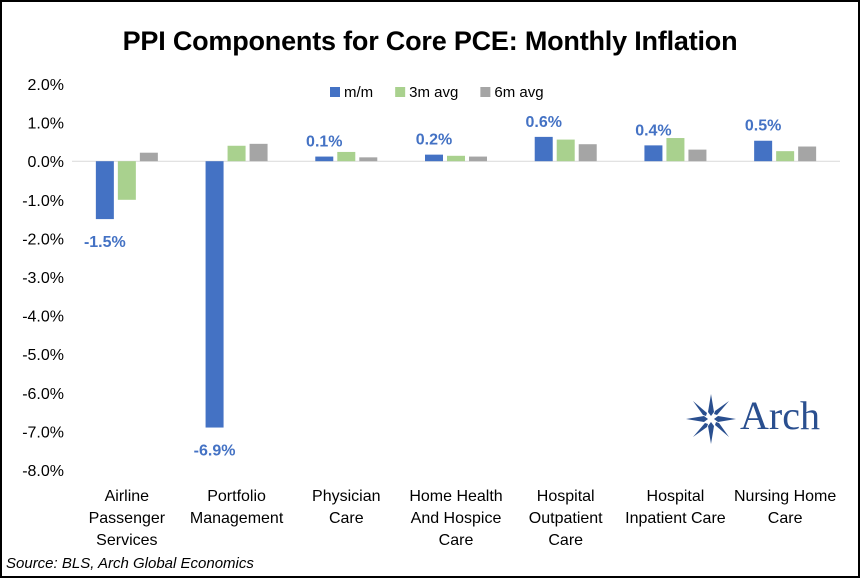 This screenshot has height=578, width=860. Describe the element at coordinates (566, 518) in the screenshot. I see `category-label: Outpatient` at that location.